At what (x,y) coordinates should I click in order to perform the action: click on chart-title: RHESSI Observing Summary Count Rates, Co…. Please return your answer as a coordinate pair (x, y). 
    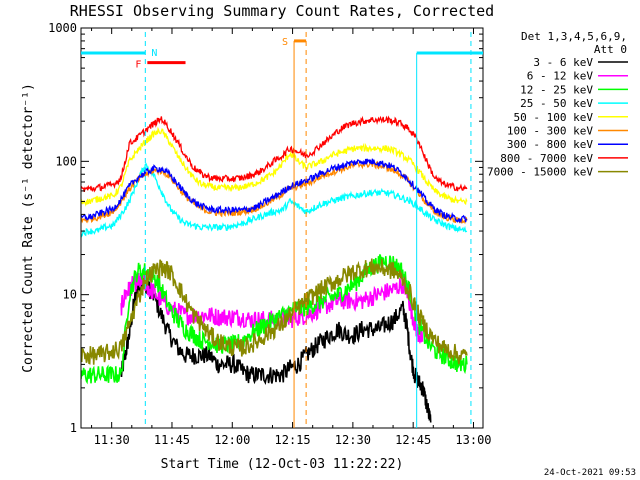
    Looking at the image, I should click on (282, 11).